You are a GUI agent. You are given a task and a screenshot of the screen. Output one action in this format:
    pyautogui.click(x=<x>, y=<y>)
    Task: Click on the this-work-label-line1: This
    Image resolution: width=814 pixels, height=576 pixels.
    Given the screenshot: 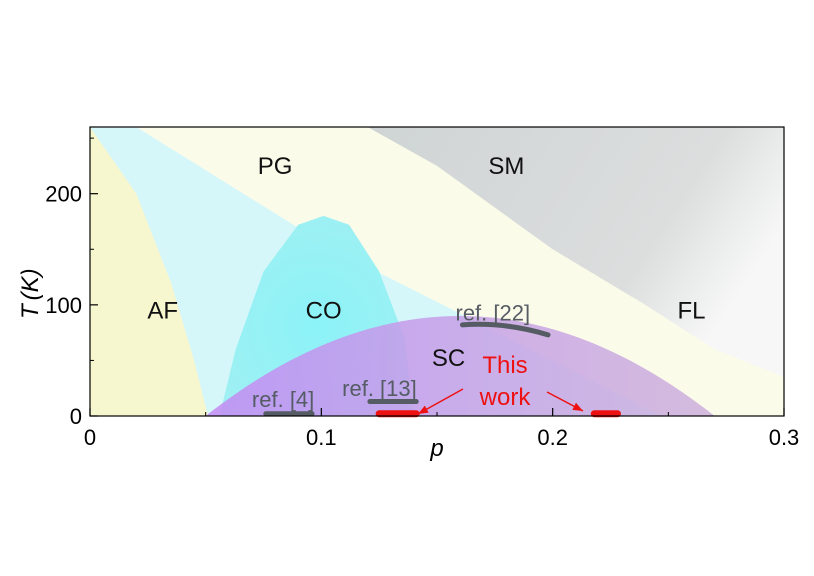 What is the action you would take?
    pyautogui.click(x=504, y=365)
    